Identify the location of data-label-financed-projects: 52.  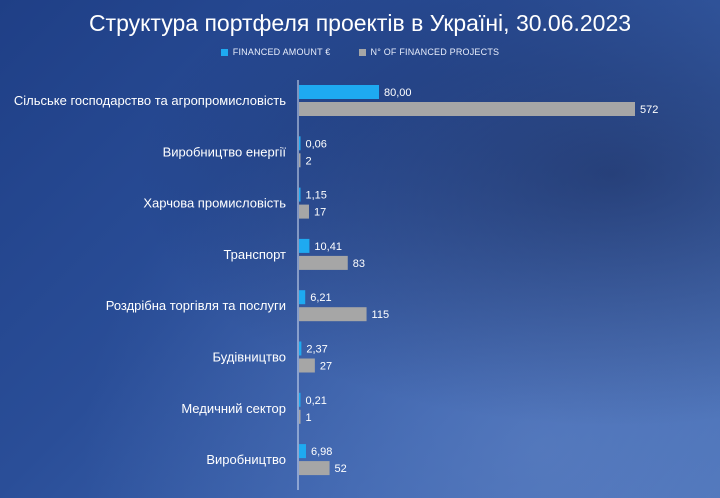
(341, 469).